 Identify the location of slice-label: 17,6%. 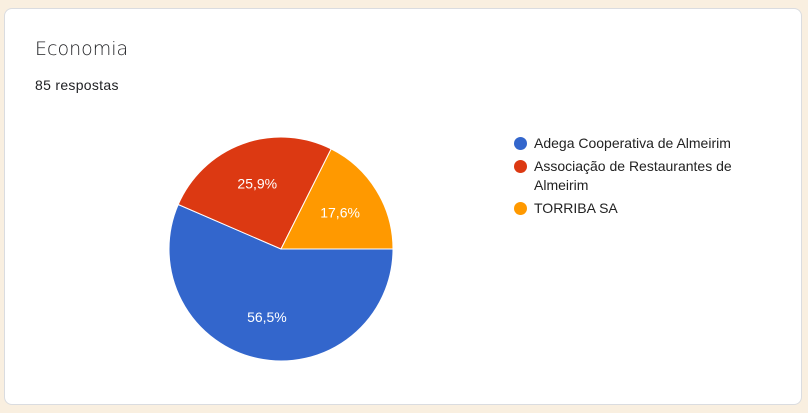
(340, 213).